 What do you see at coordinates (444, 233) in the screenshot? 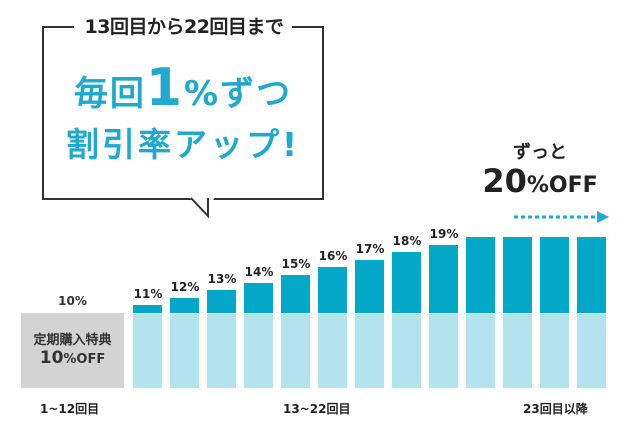
I see `bar-value-label: 19%` at bounding box center [444, 233].